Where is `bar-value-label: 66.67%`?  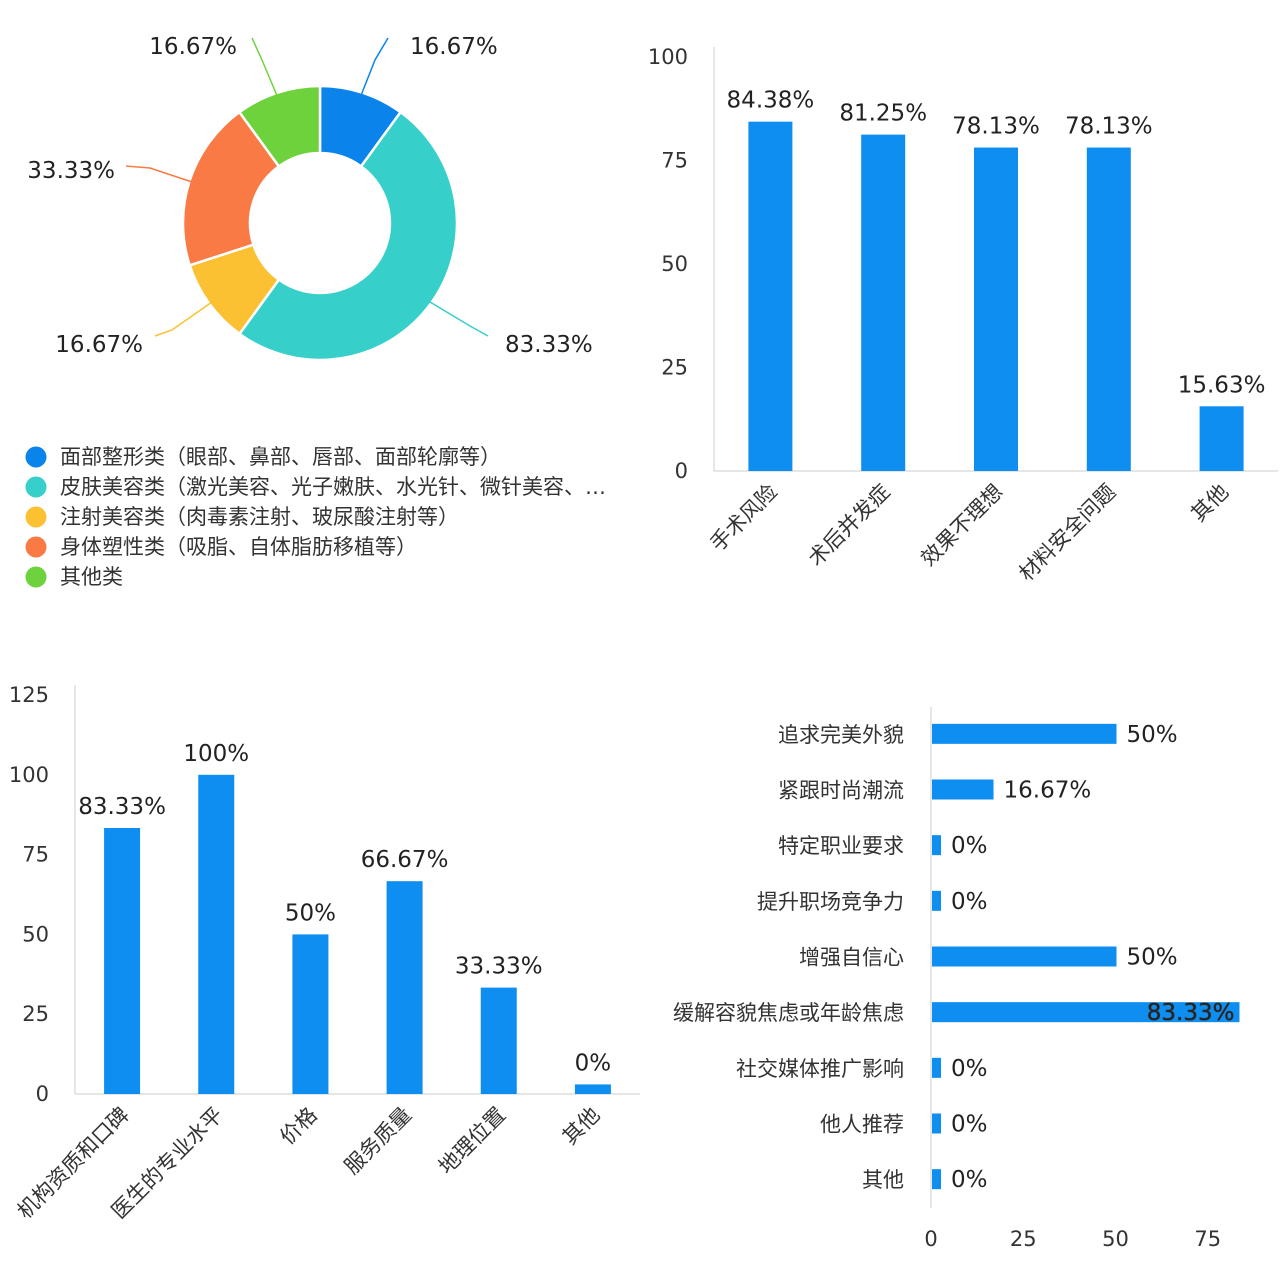 bar-value-label: 66.67% is located at coordinates (405, 860).